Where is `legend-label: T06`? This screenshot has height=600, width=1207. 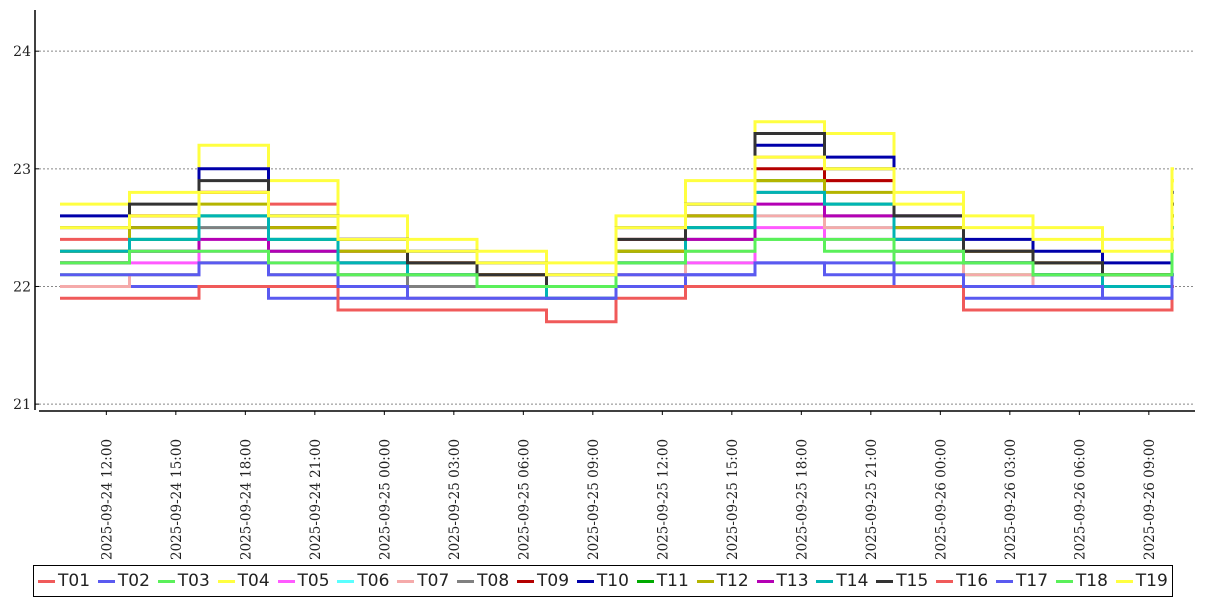
legend-label: T06 is located at coordinates (373, 581).